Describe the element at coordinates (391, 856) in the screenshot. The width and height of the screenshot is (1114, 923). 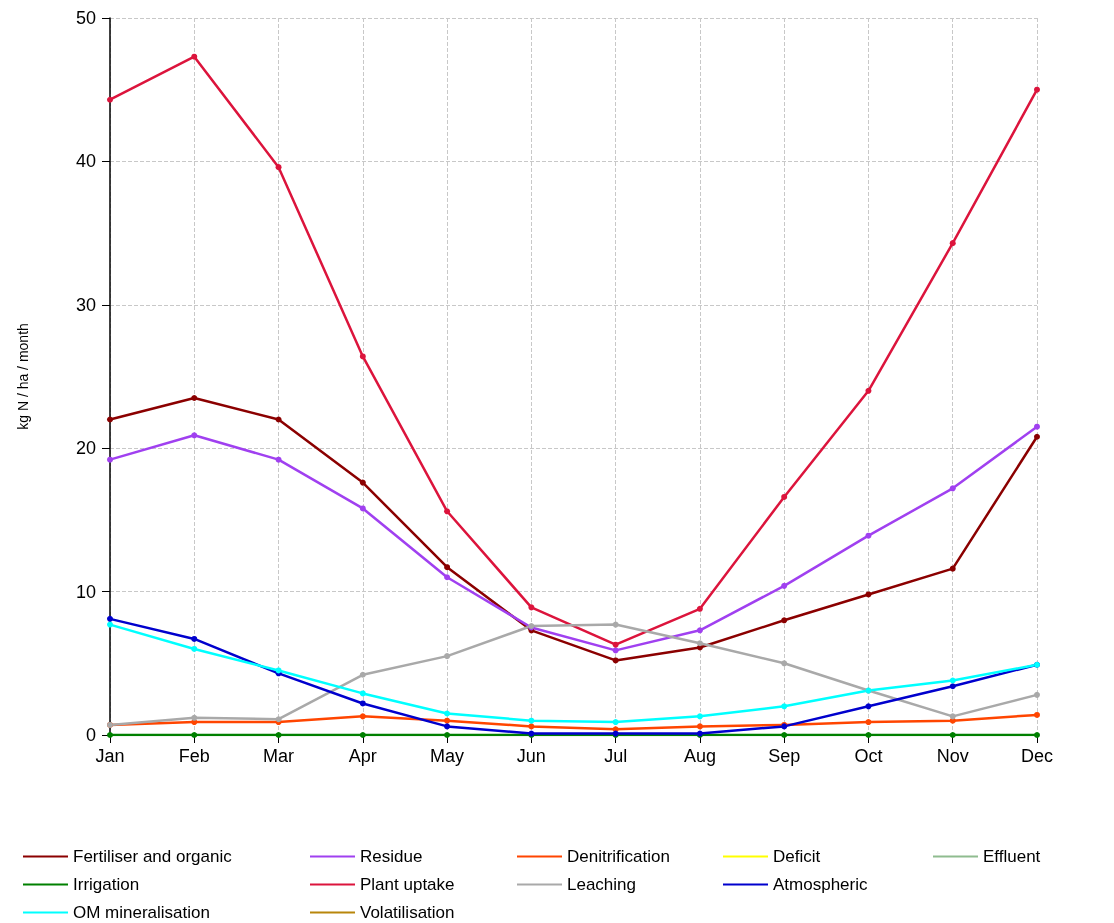
I see `legend-label: Residue` at that location.